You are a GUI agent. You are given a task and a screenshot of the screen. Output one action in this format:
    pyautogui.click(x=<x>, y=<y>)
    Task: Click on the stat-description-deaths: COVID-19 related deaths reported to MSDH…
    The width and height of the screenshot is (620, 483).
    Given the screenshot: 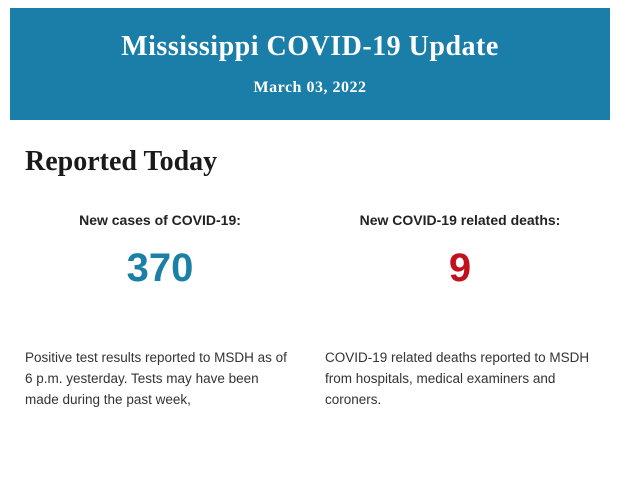 What is the action you would take?
    pyautogui.click(x=457, y=378)
    